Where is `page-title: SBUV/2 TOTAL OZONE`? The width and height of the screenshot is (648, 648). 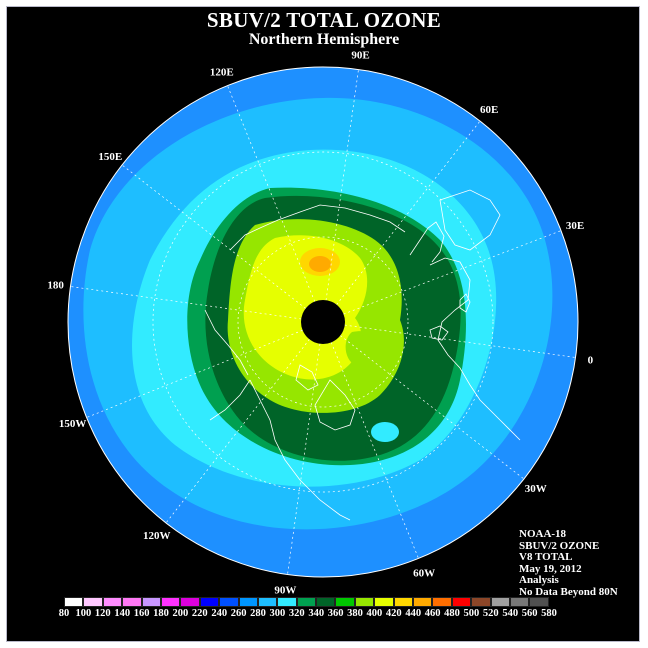
page-title: SBUV/2 TOTAL OZONE is located at coordinates (324, 20).